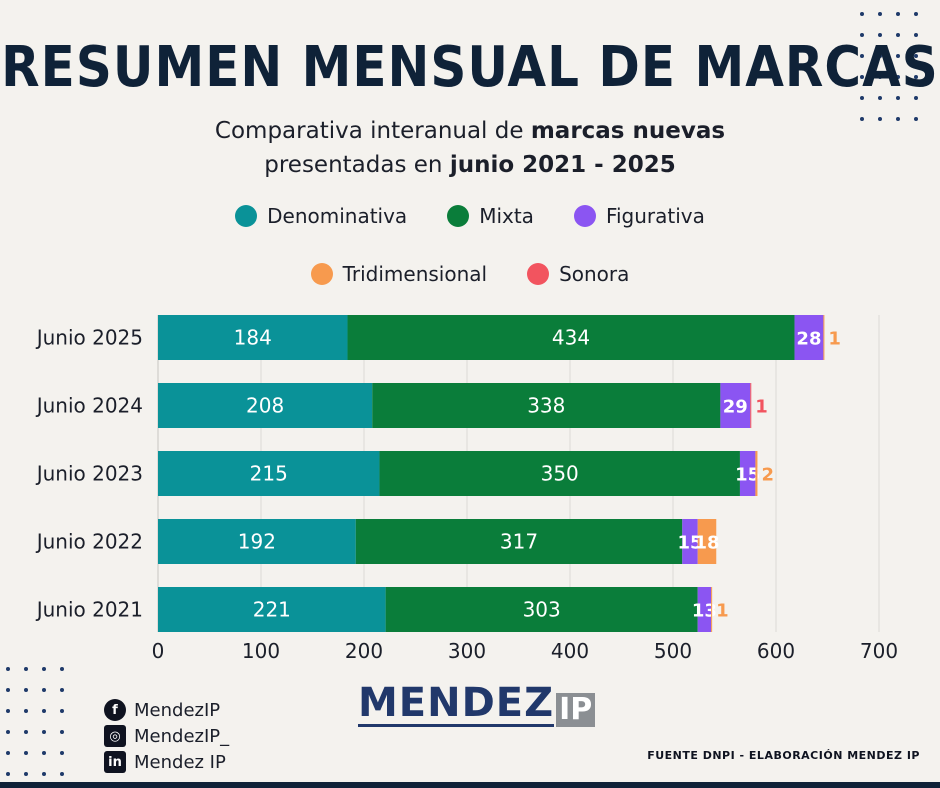 The height and width of the screenshot is (788, 940). I want to click on data-label: 208, so click(265, 406).